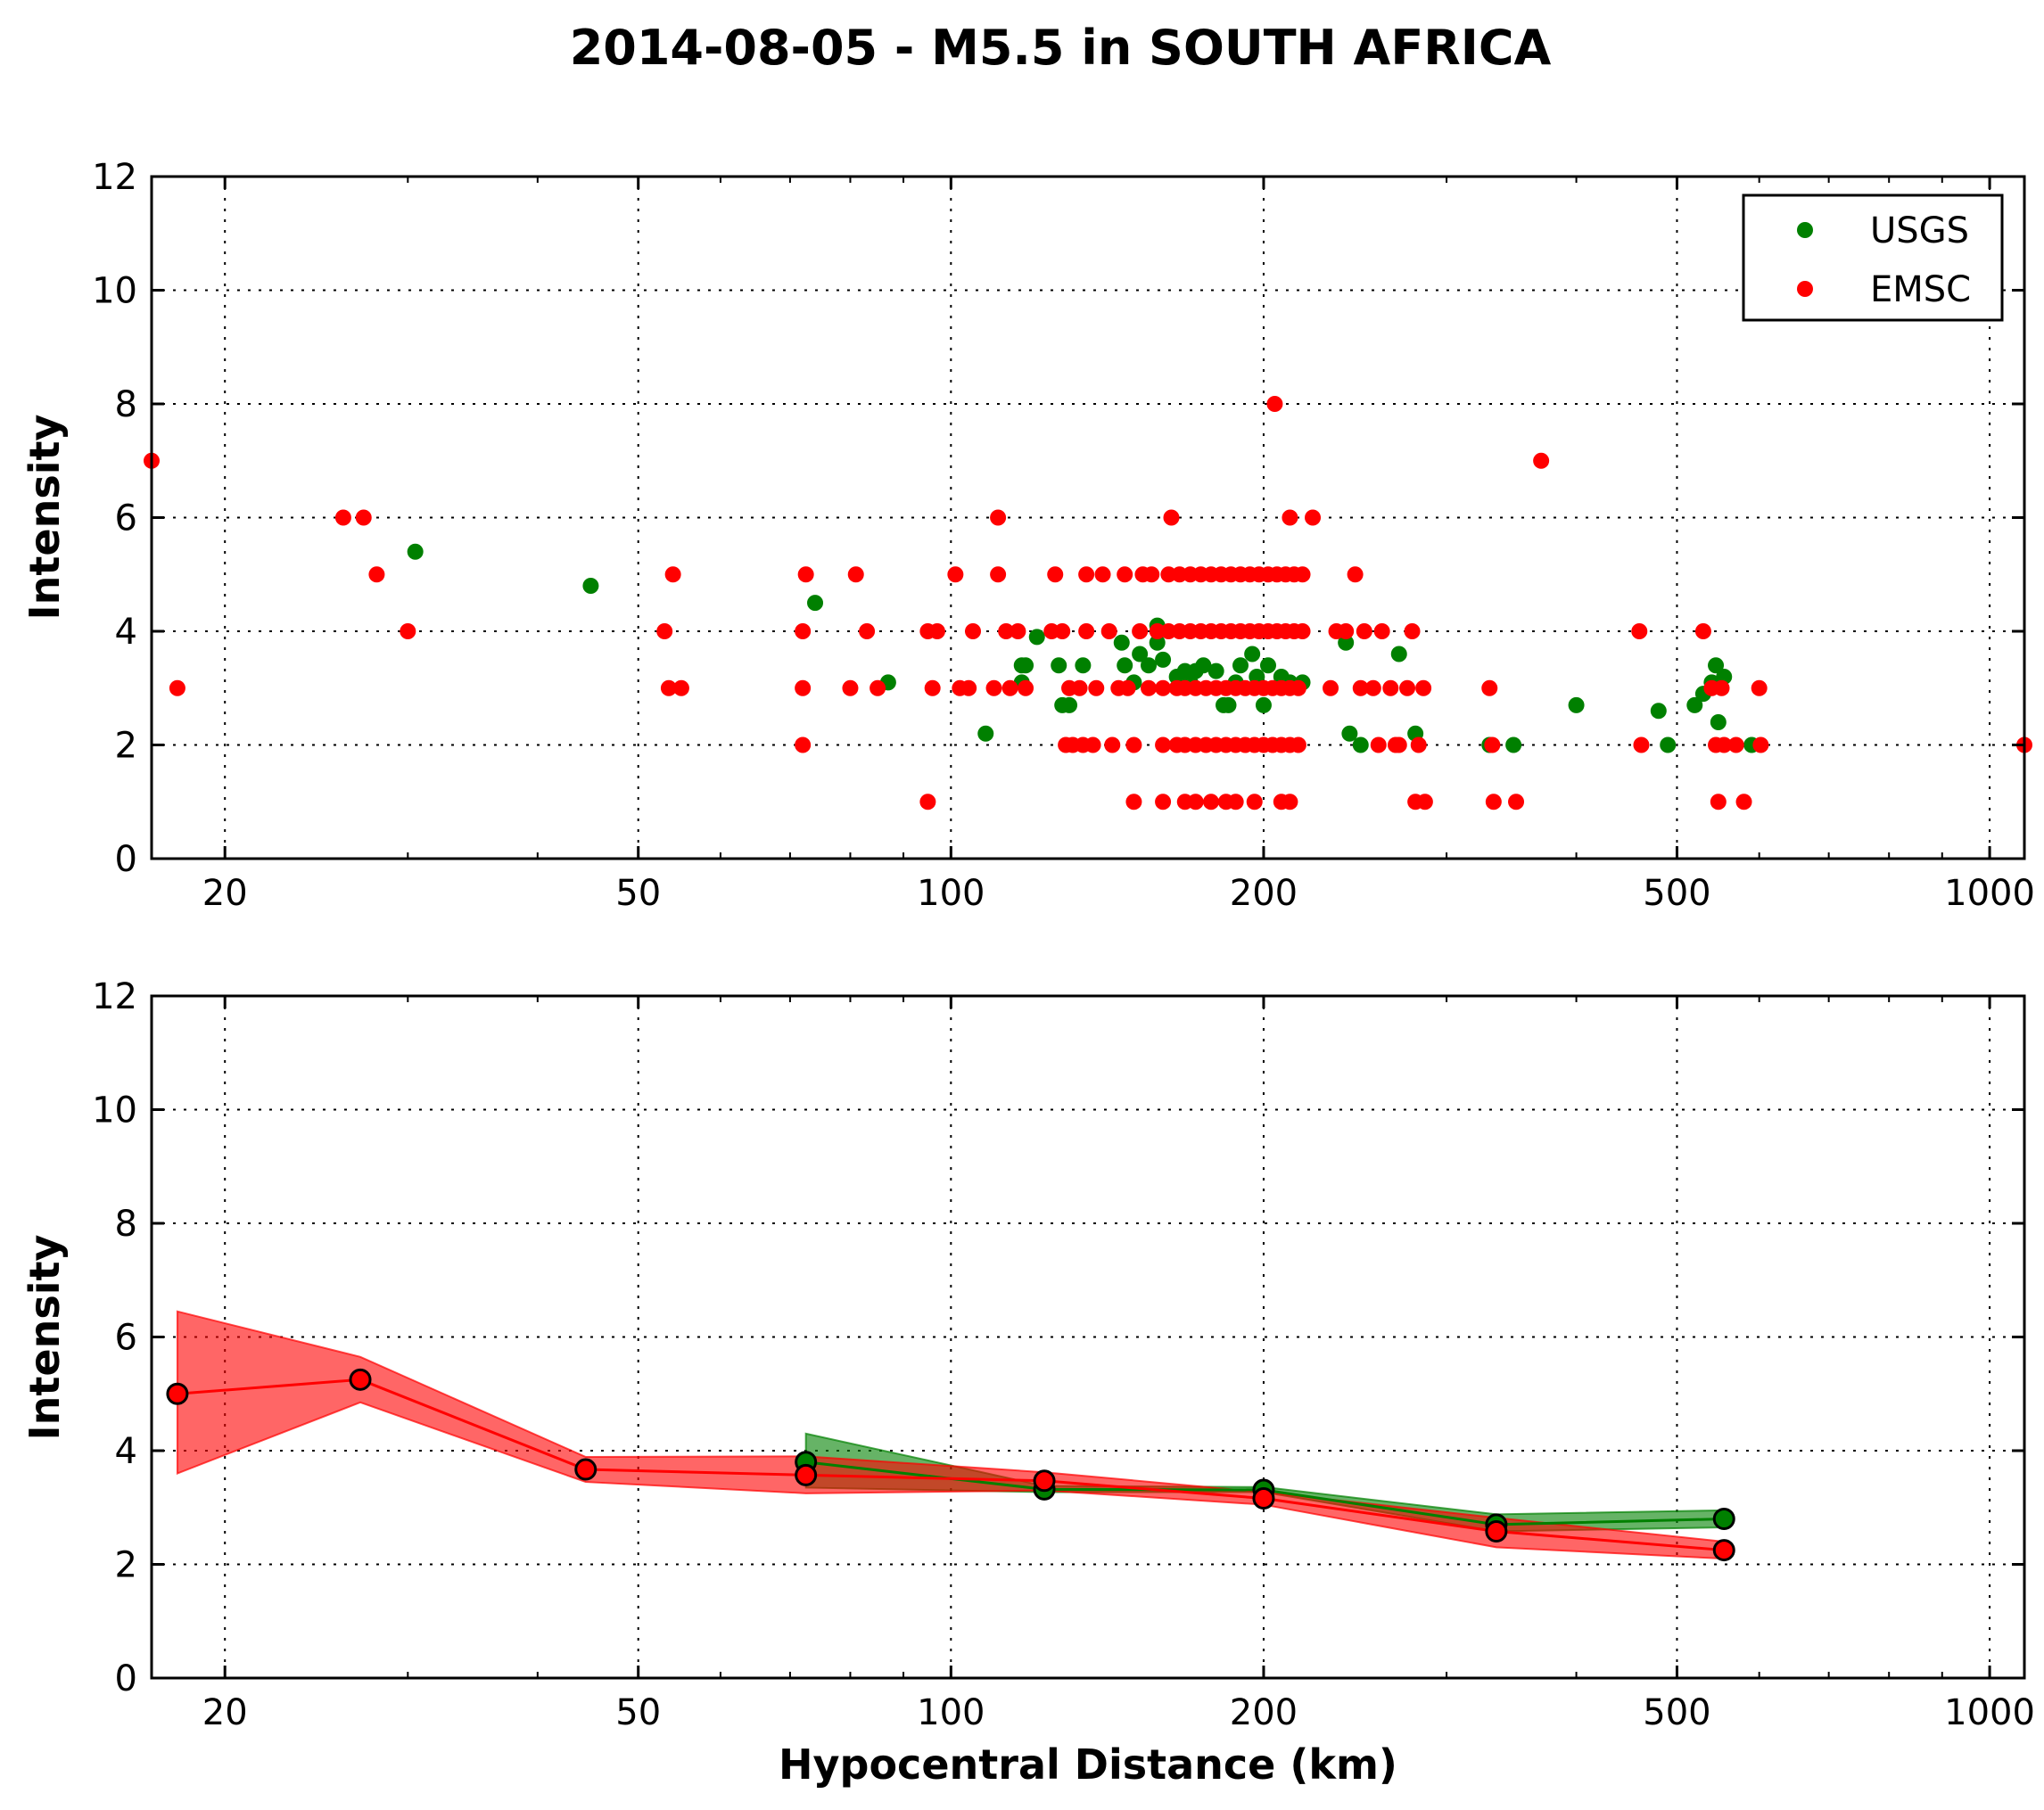 Image resolution: width=2044 pixels, height=1810 pixels. I want to click on chart-title: 2014-08-05 - M5.5 in SOUTH AFRICA, so click(1061, 48).